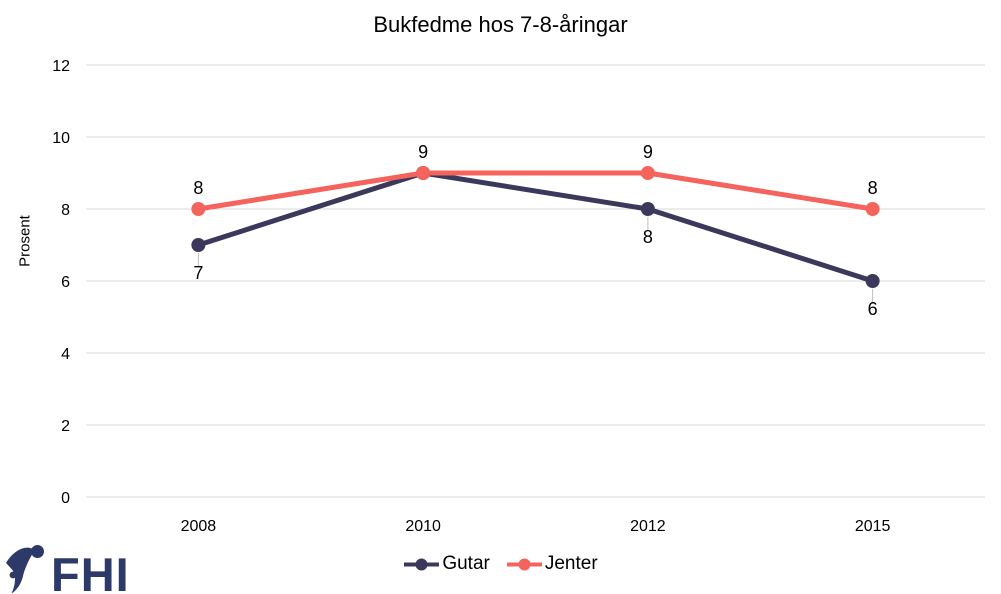 The height and width of the screenshot is (594, 1001). What do you see at coordinates (25, 569) in the screenshot?
I see `fhi-swoosh-icon` at bounding box center [25, 569].